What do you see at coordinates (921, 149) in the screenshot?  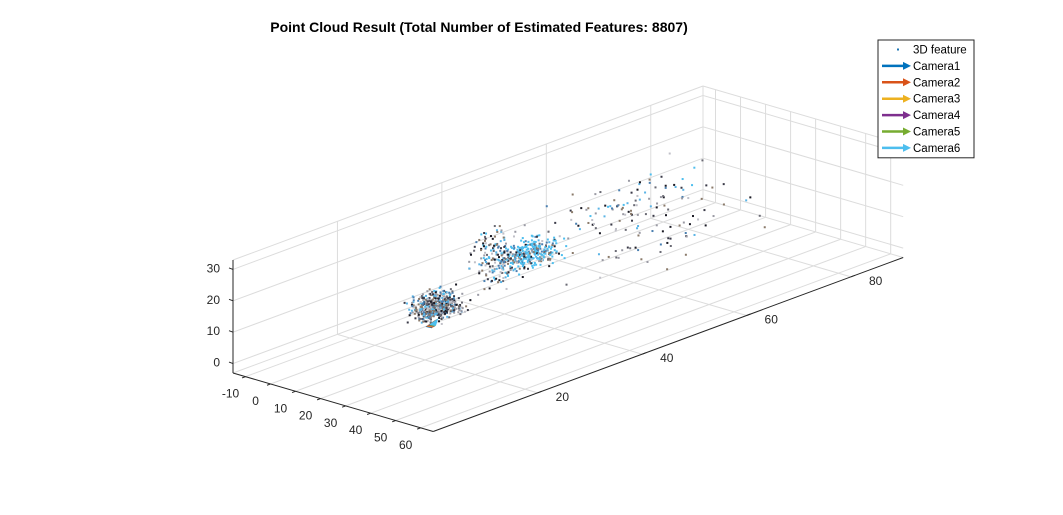 I see `legend-item: Camera6` at bounding box center [921, 149].